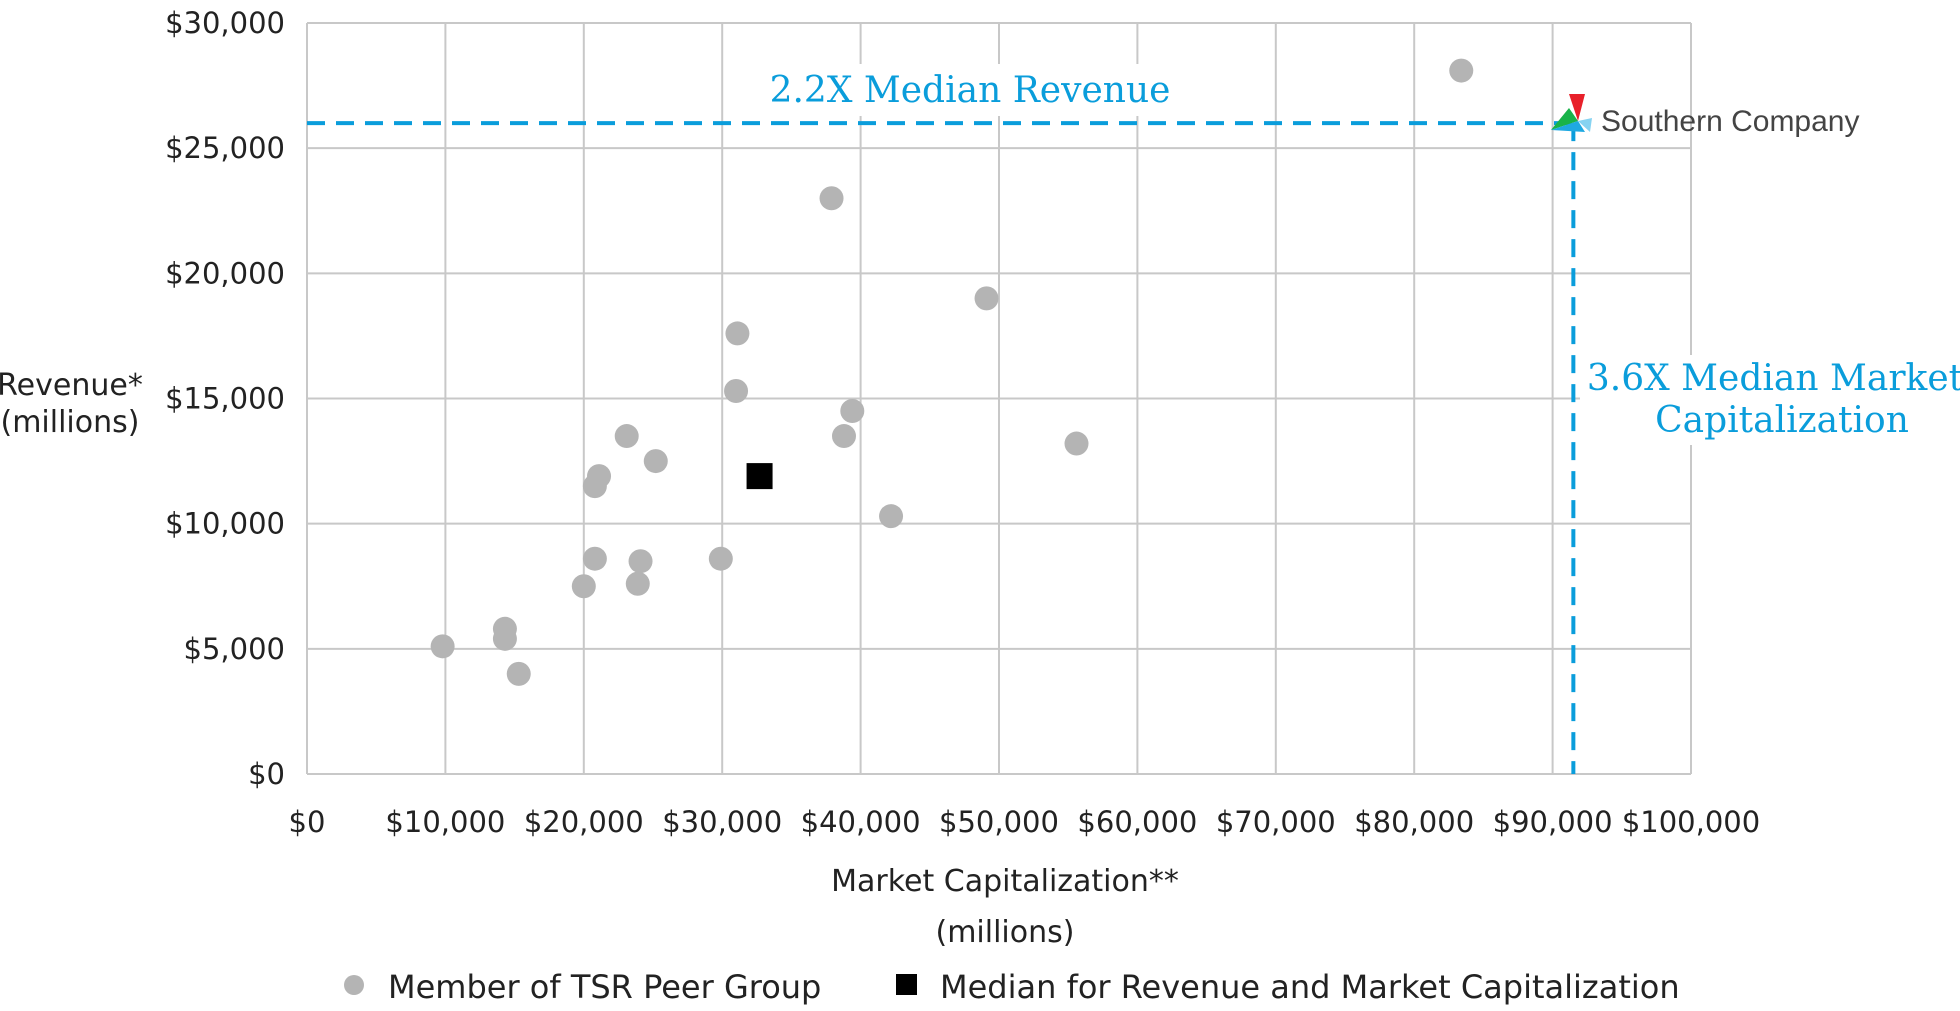 The image size is (1960, 1011). Describe the element at coordinates (234, 649) in the screenshot. I see `y-tick-label: $5,000` at that location.